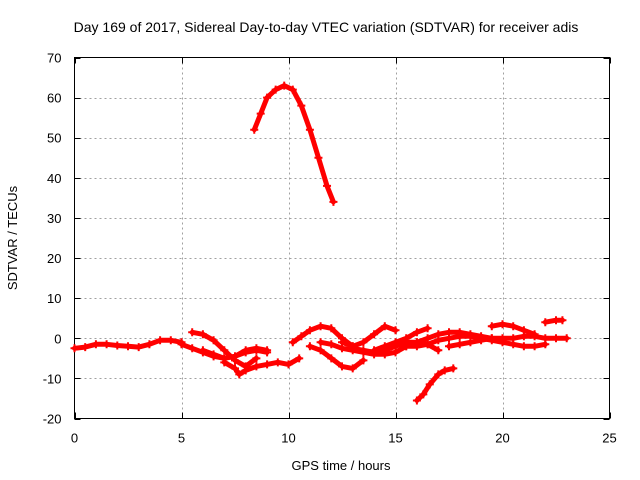  What do you see at coordinates (288, 438) in the screenshot?
I see `x-tick-label: 10` at bounding box center [288, 438].